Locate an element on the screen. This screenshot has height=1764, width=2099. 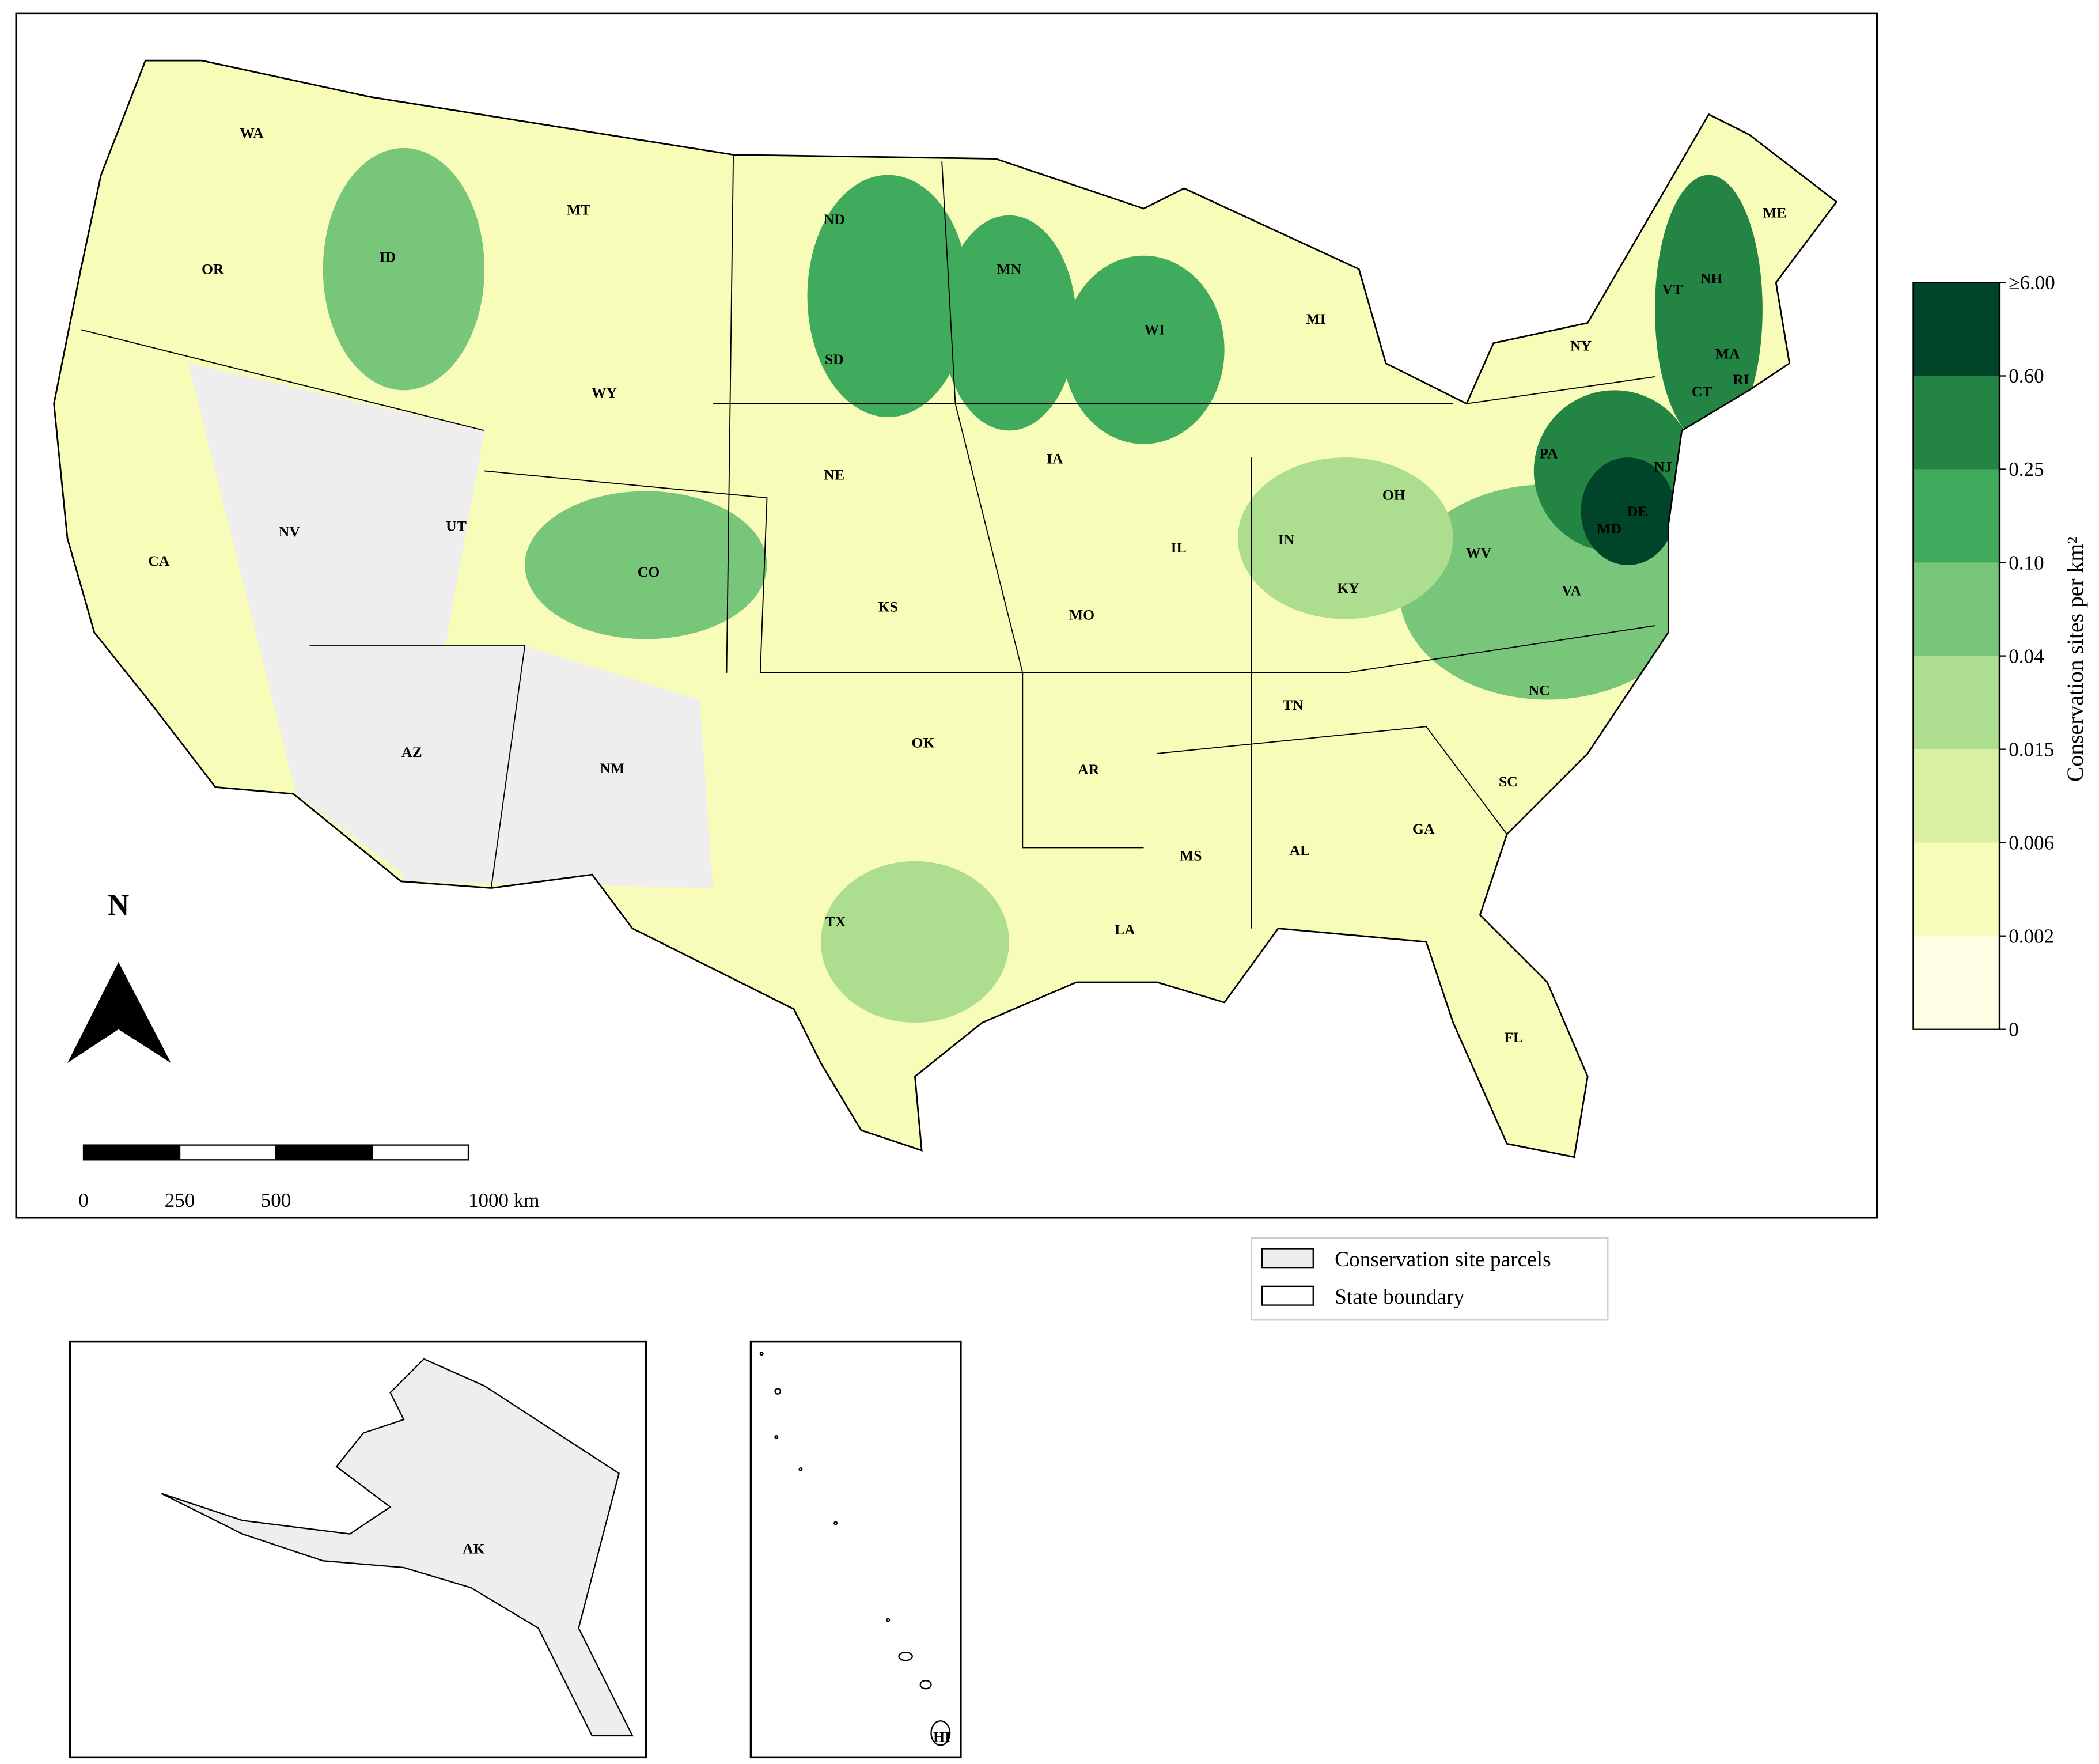
inset-label: AK is located at coordinates (474, 1548).